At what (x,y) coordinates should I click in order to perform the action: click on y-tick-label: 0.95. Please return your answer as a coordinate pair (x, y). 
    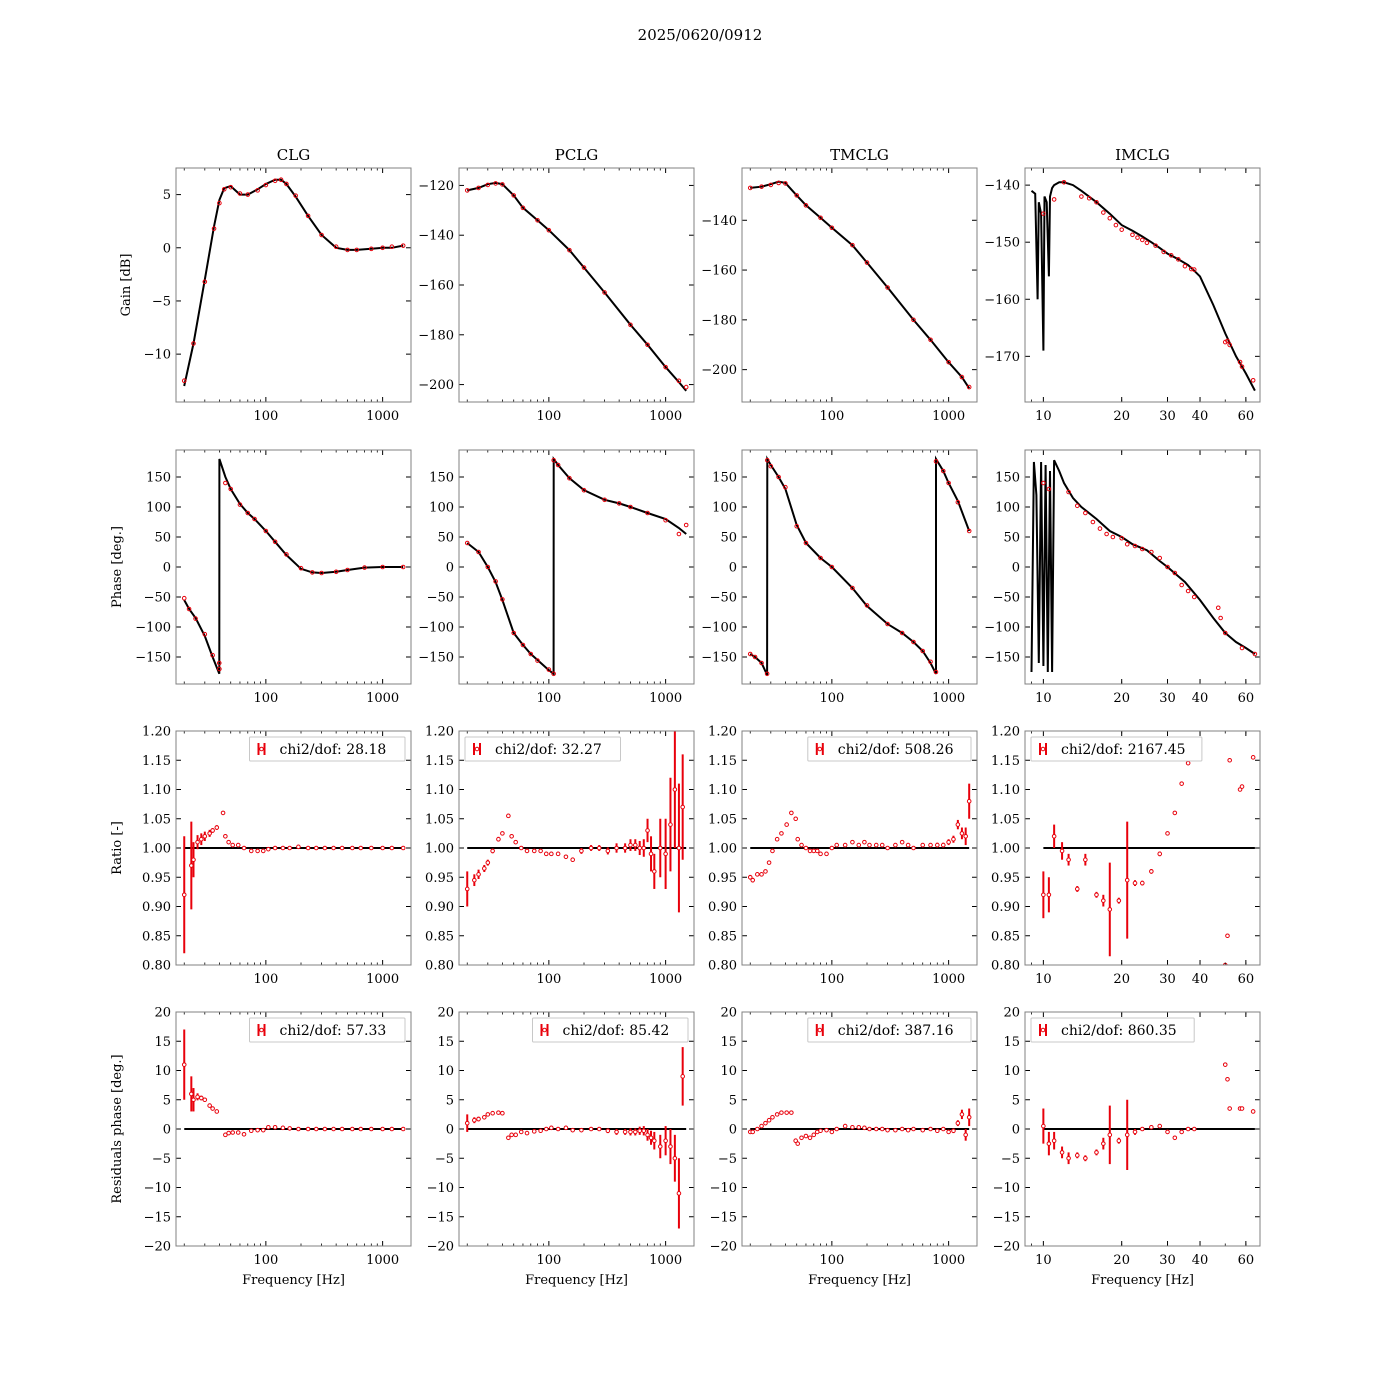
    Looking at the image, I should click on (439, 878).